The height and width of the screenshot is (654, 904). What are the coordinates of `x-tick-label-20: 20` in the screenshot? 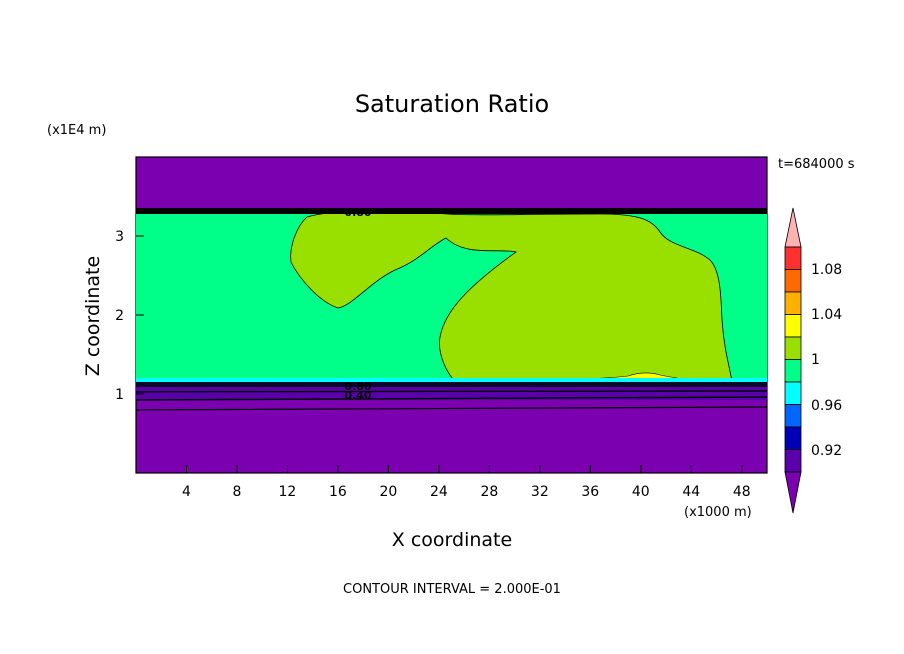 It's located at (388, 492).